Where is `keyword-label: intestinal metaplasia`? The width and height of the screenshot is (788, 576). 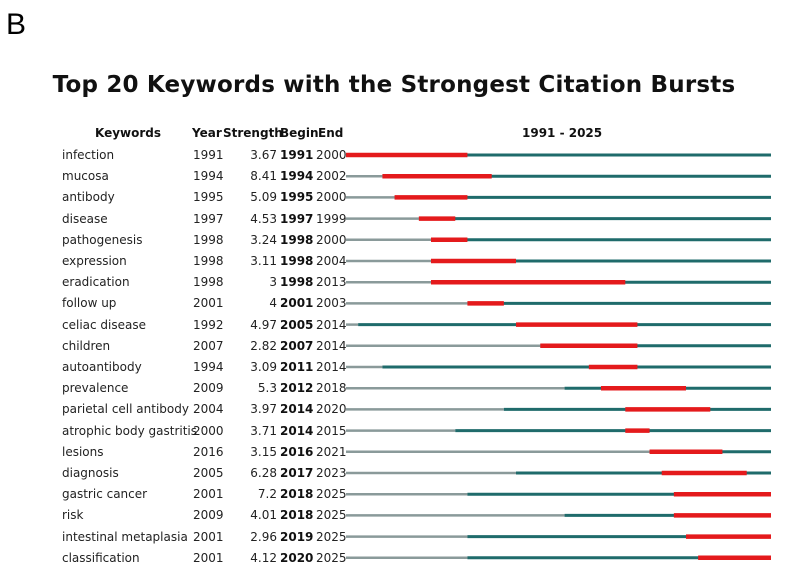 keyword-label: intestinal metaplasia is located at coordinates (125, 536).